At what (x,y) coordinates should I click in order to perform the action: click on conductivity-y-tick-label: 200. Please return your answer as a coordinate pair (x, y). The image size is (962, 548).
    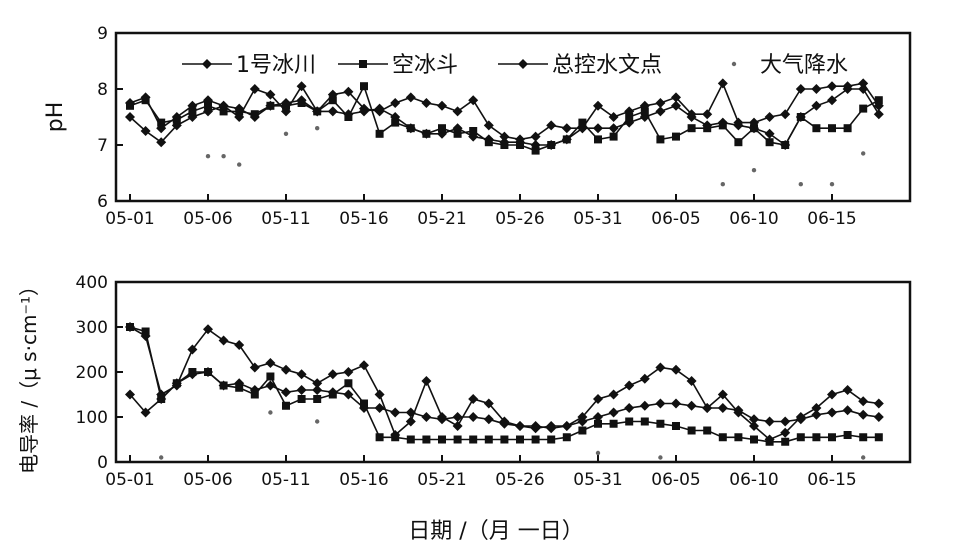
    Looking at the image, I should click on (92, 373).